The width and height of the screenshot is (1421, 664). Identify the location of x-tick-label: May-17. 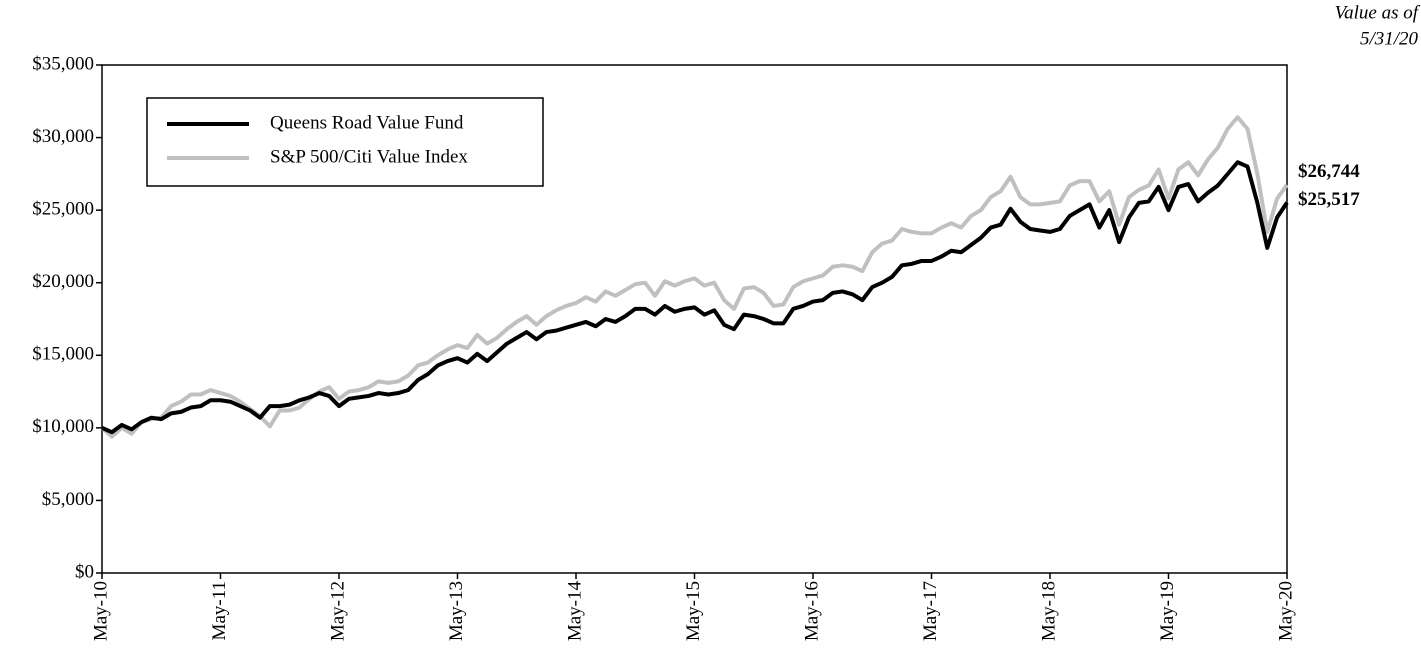
(930, 611).